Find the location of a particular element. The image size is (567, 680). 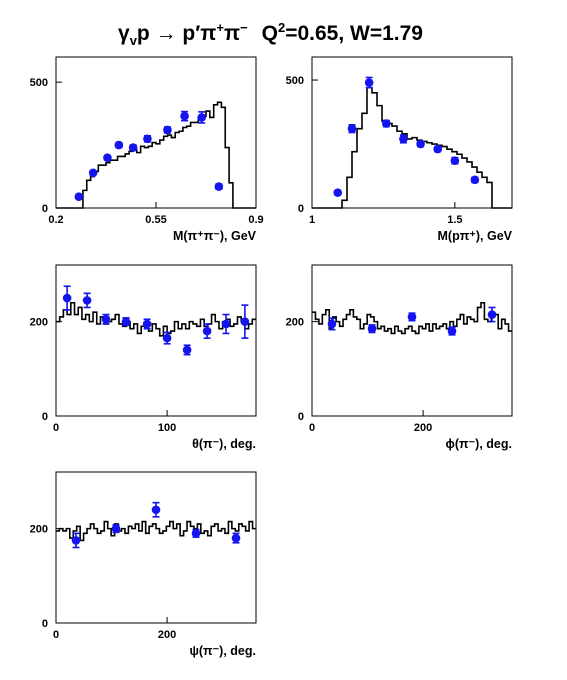

panel-m_ppi: 1 1.5 0 500 M(pπ⁺), GeV is located at coordinates (399, 149).